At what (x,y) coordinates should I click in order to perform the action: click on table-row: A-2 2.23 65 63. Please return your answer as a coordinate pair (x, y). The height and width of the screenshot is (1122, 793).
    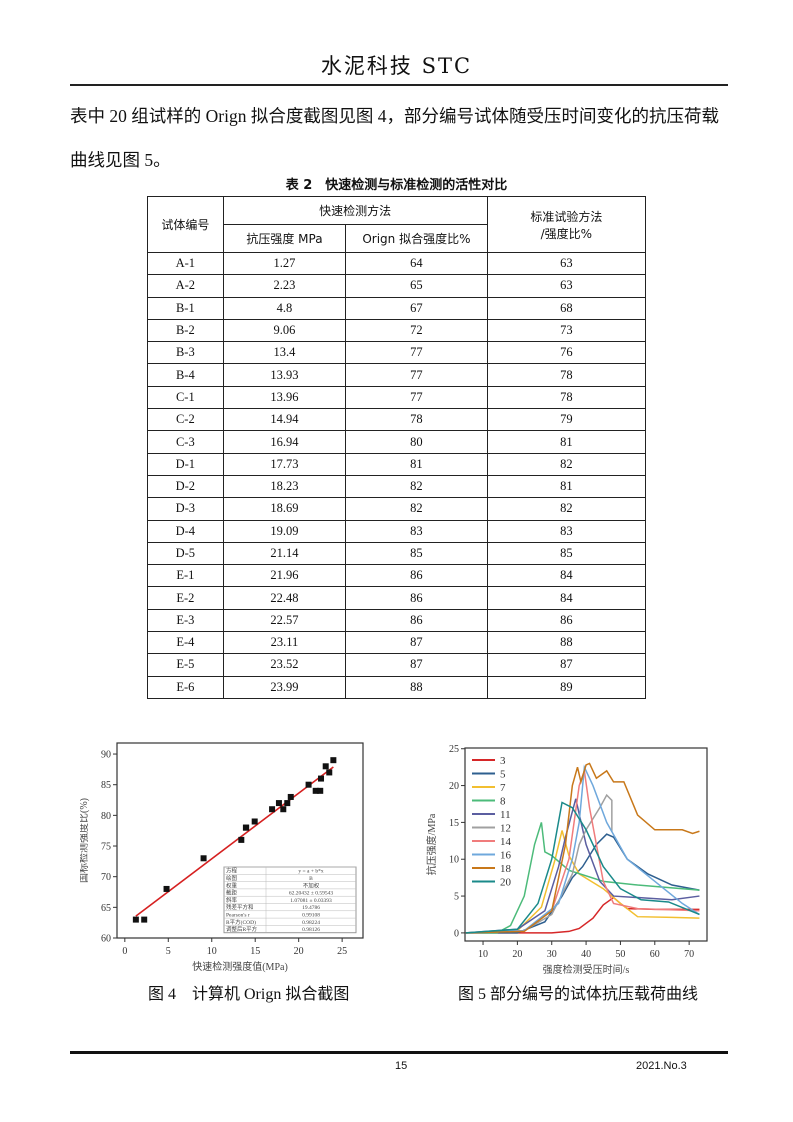
    Looking at the image, I should click on (397, 286).